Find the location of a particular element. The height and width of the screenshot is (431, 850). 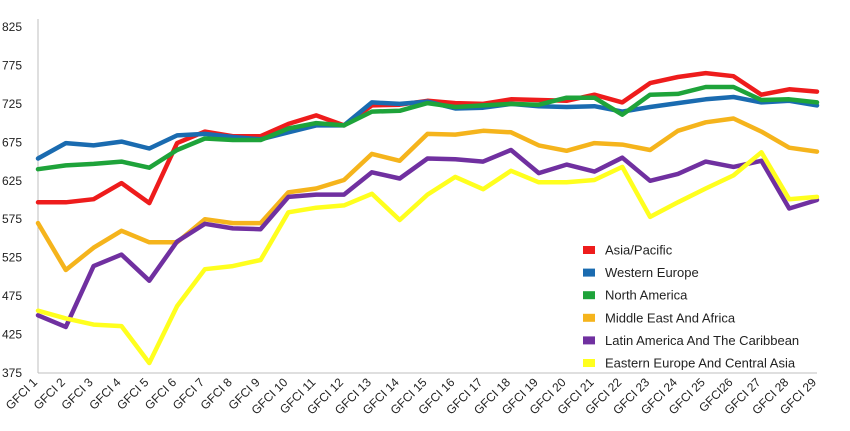

y-tick-label: 425 is located at coordinates (12, 335).